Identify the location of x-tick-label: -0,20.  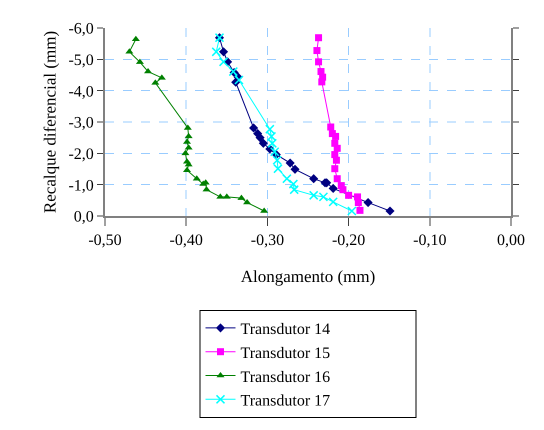
(349, 241).